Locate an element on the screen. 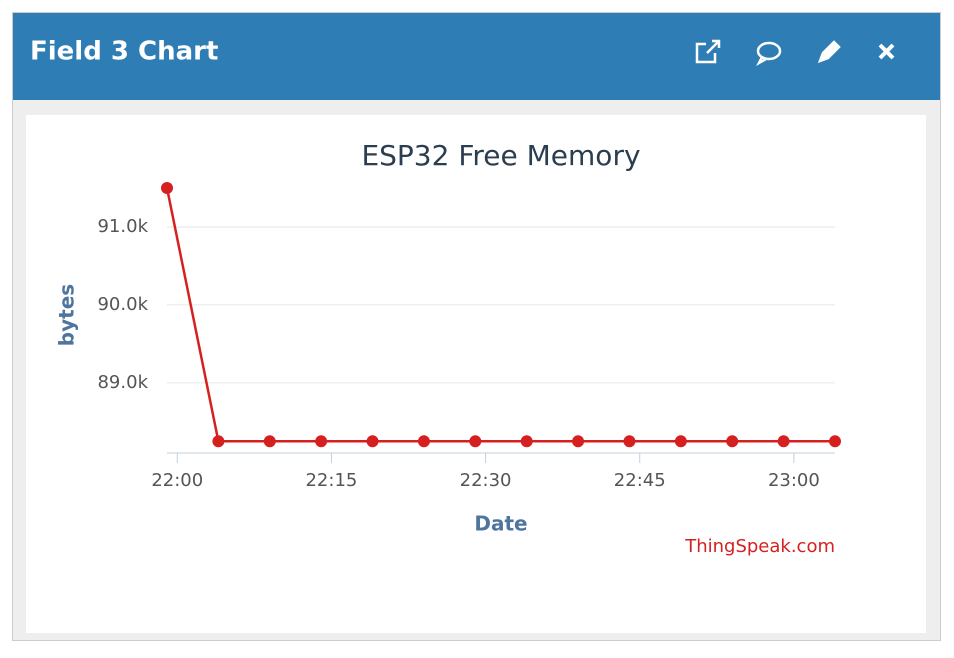  x-tick-label: 22:15 is located at coordinates (331, 480).